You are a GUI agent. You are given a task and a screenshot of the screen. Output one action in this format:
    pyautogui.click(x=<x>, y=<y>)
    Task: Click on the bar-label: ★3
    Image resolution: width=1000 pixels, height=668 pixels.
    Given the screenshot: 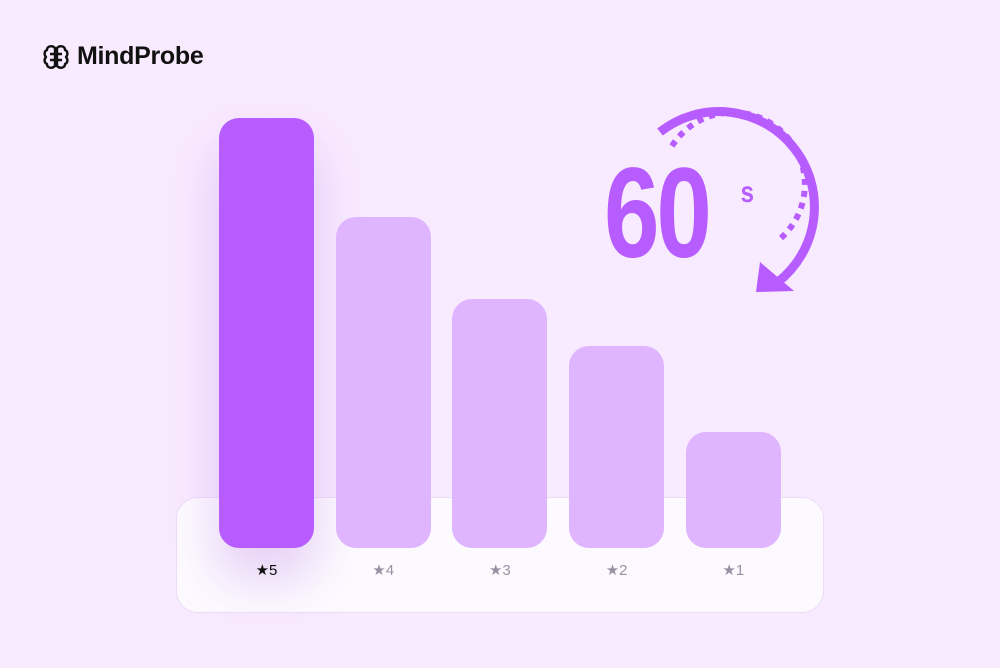 What is the action you would take?
    pyautogui.click(x=499, y=570)
    